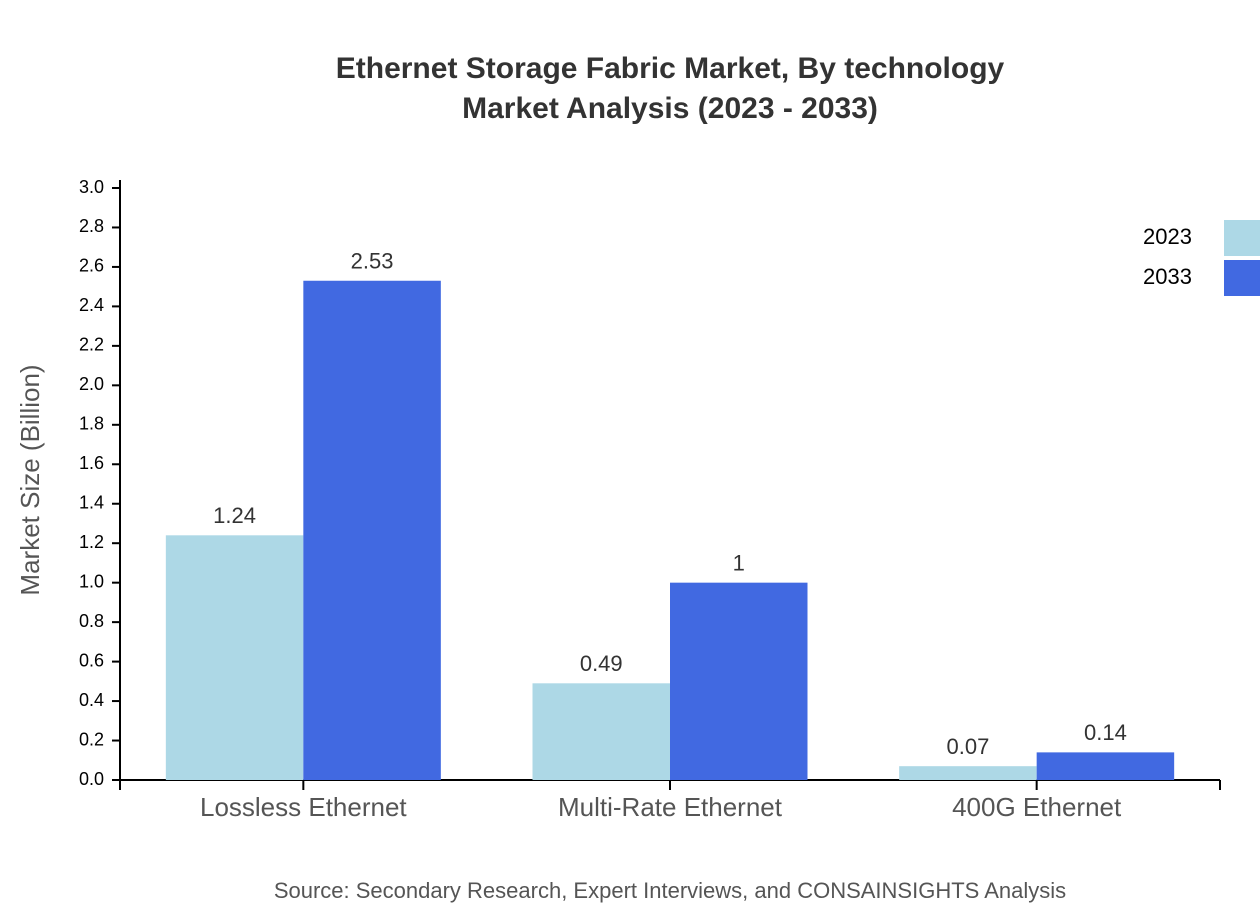 The image size is (1260, 920). I want to click on y-tick-label: 0.0, so click(91, 779).